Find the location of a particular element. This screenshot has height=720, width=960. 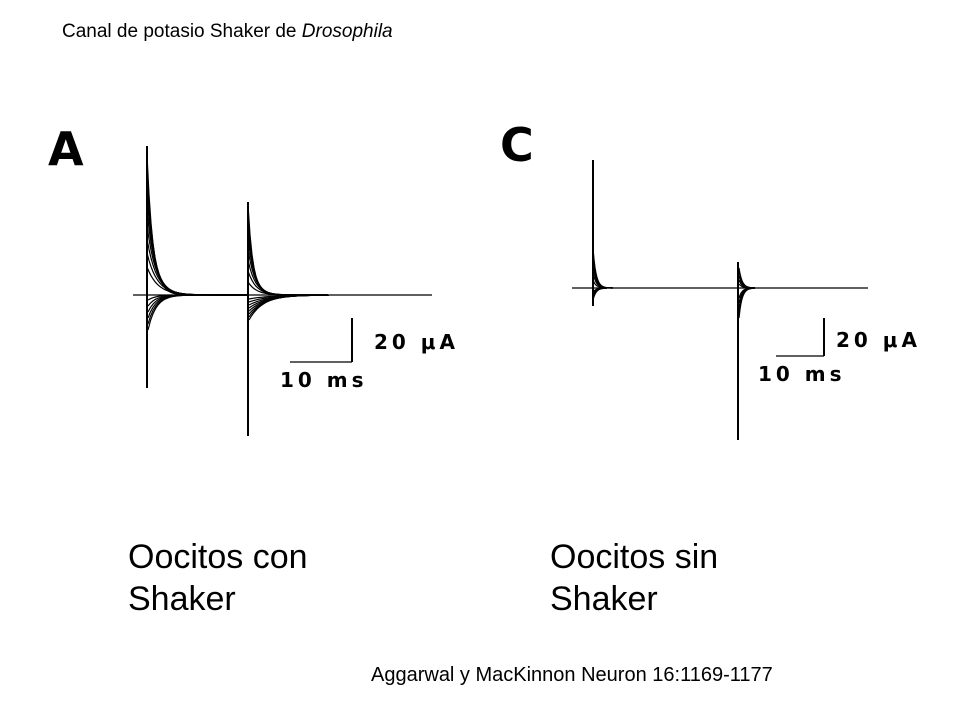

panel-c-on-trace-negative is located at coordinates (600, 290).